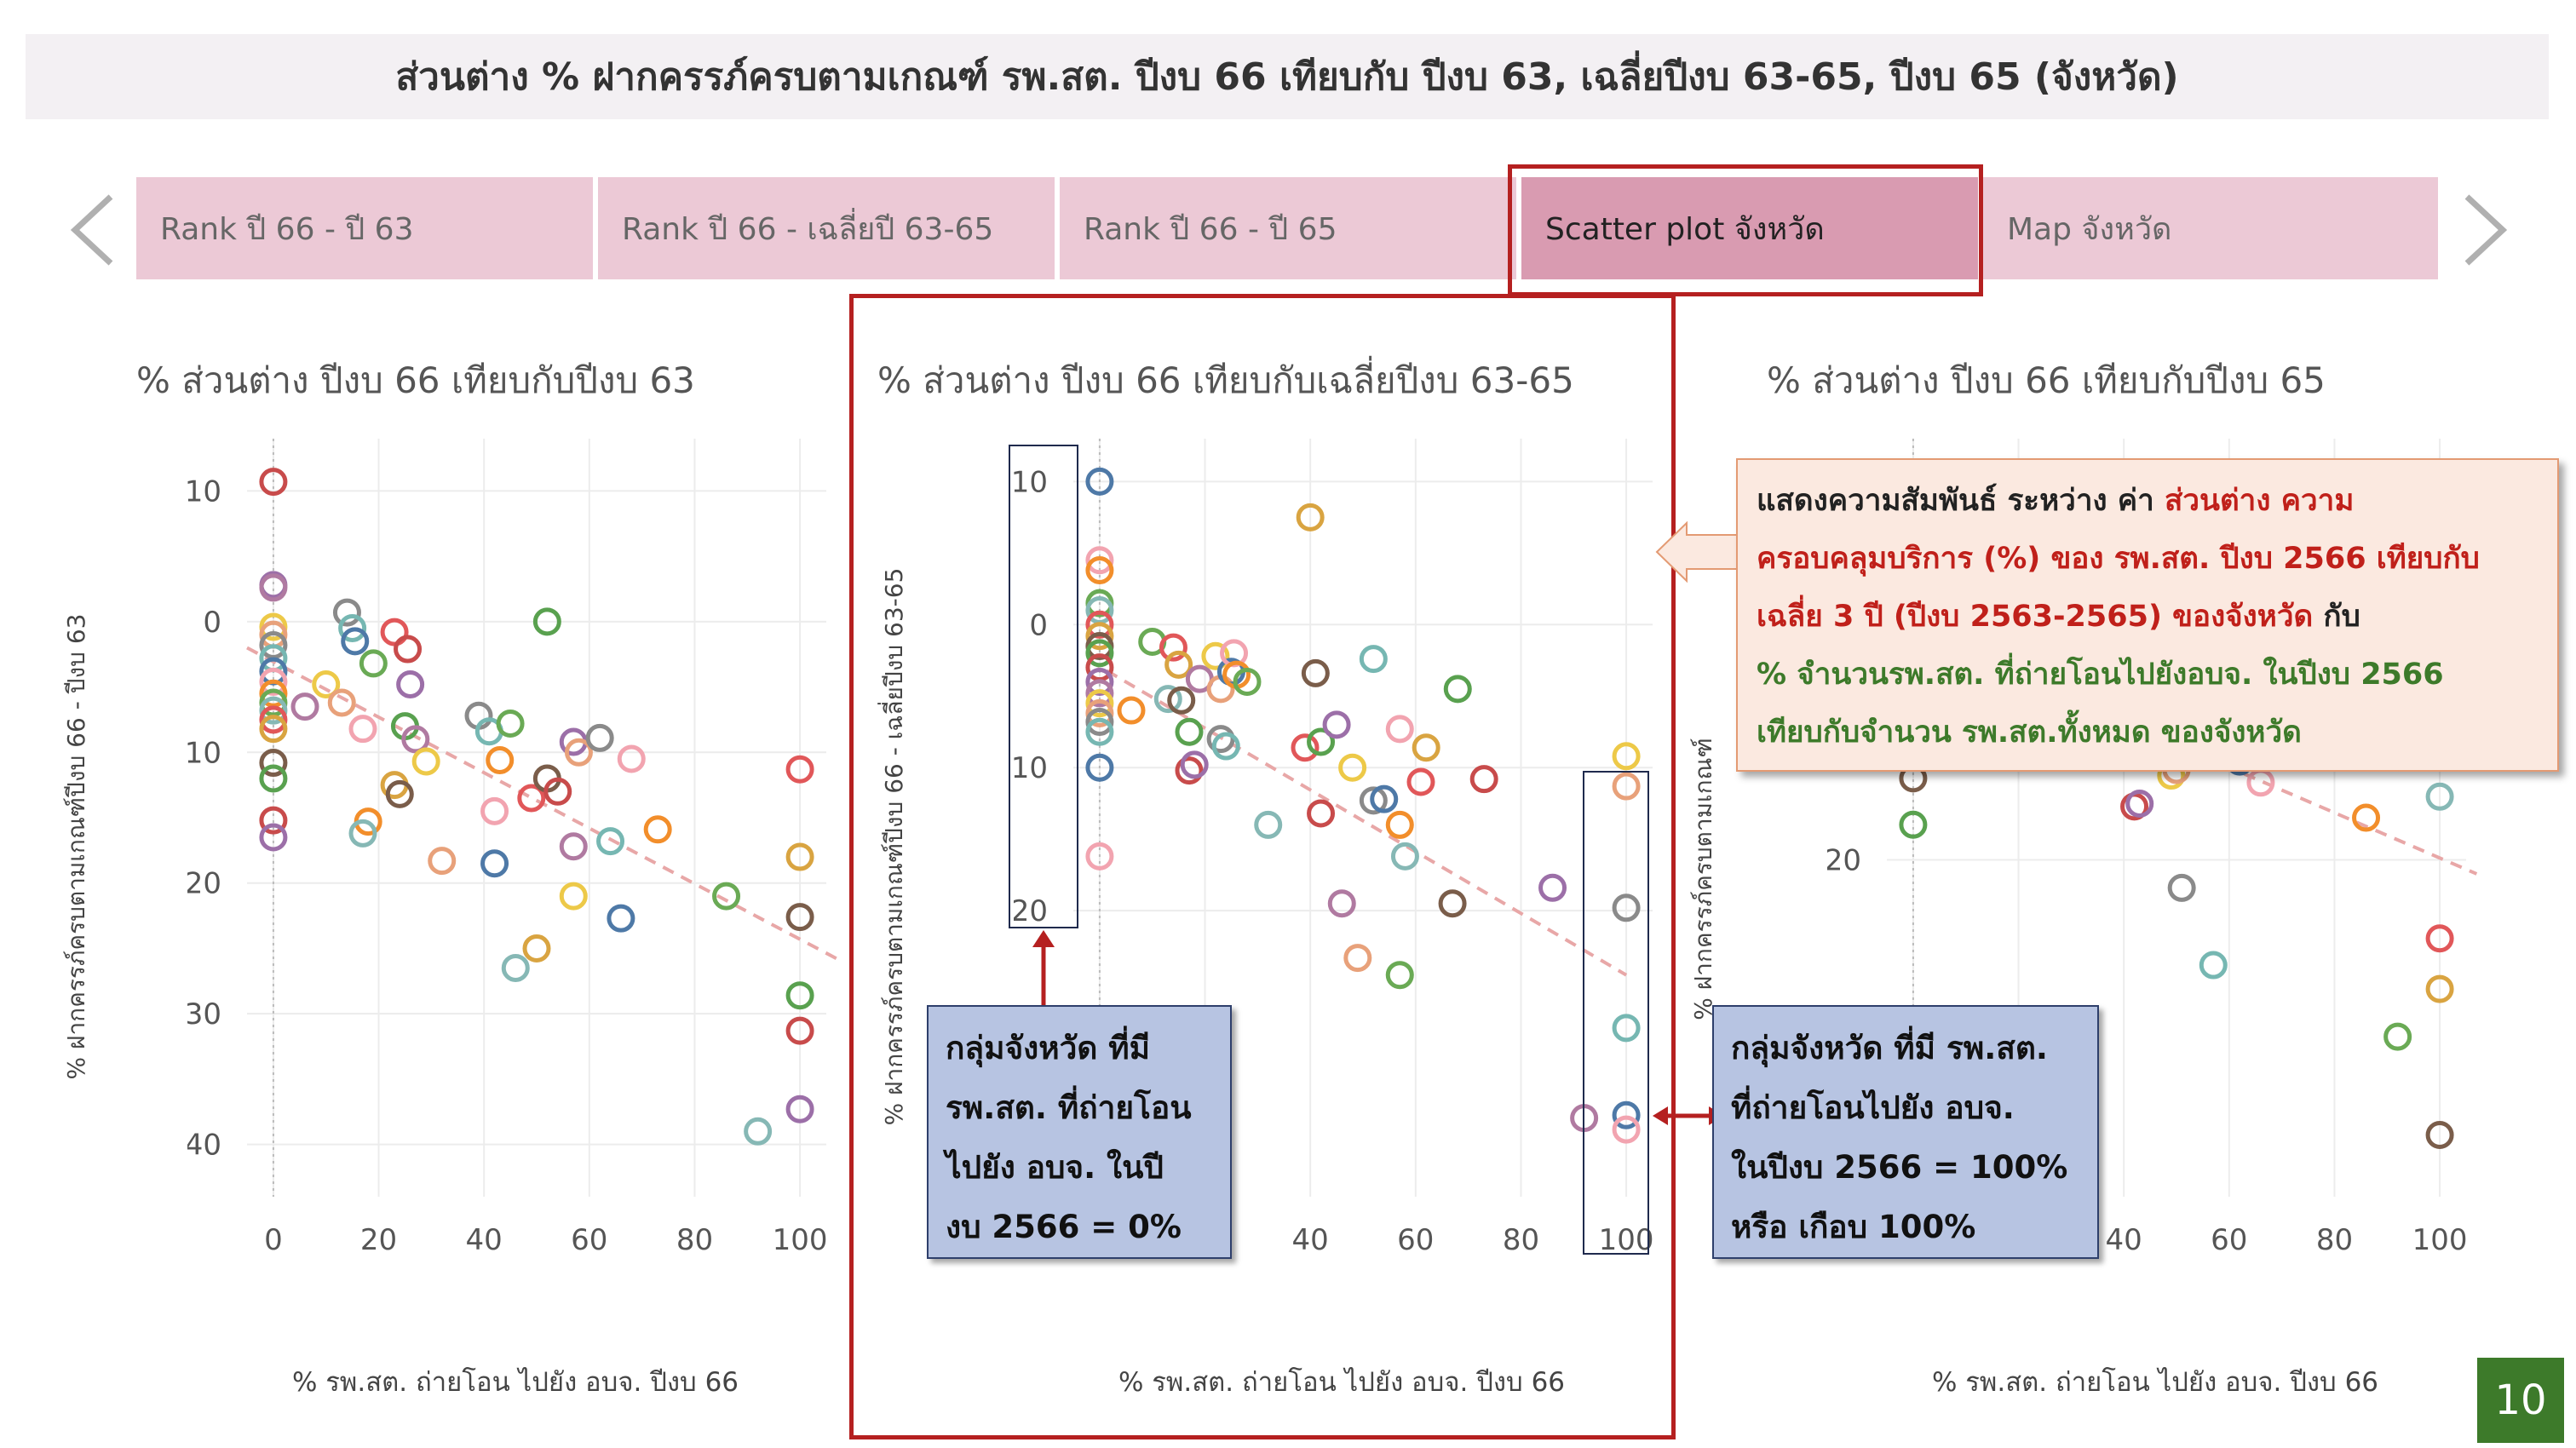 This screenshot has width=2576, height=1448. I want to click on tab-rank-66-63: Rank ปี 66 - ปี 63, so click(365, 228).